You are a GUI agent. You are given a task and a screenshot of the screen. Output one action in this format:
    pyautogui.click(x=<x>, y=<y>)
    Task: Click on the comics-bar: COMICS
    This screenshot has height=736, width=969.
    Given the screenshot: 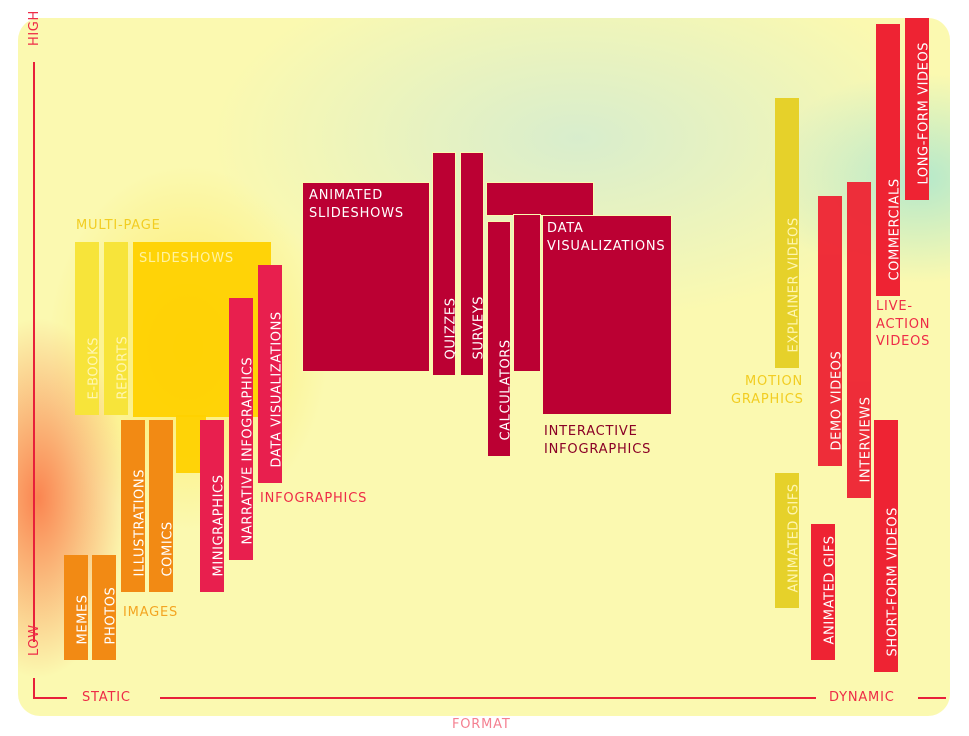 What is the action you would take?
    pyautogui.click(x=162, y=506)
    